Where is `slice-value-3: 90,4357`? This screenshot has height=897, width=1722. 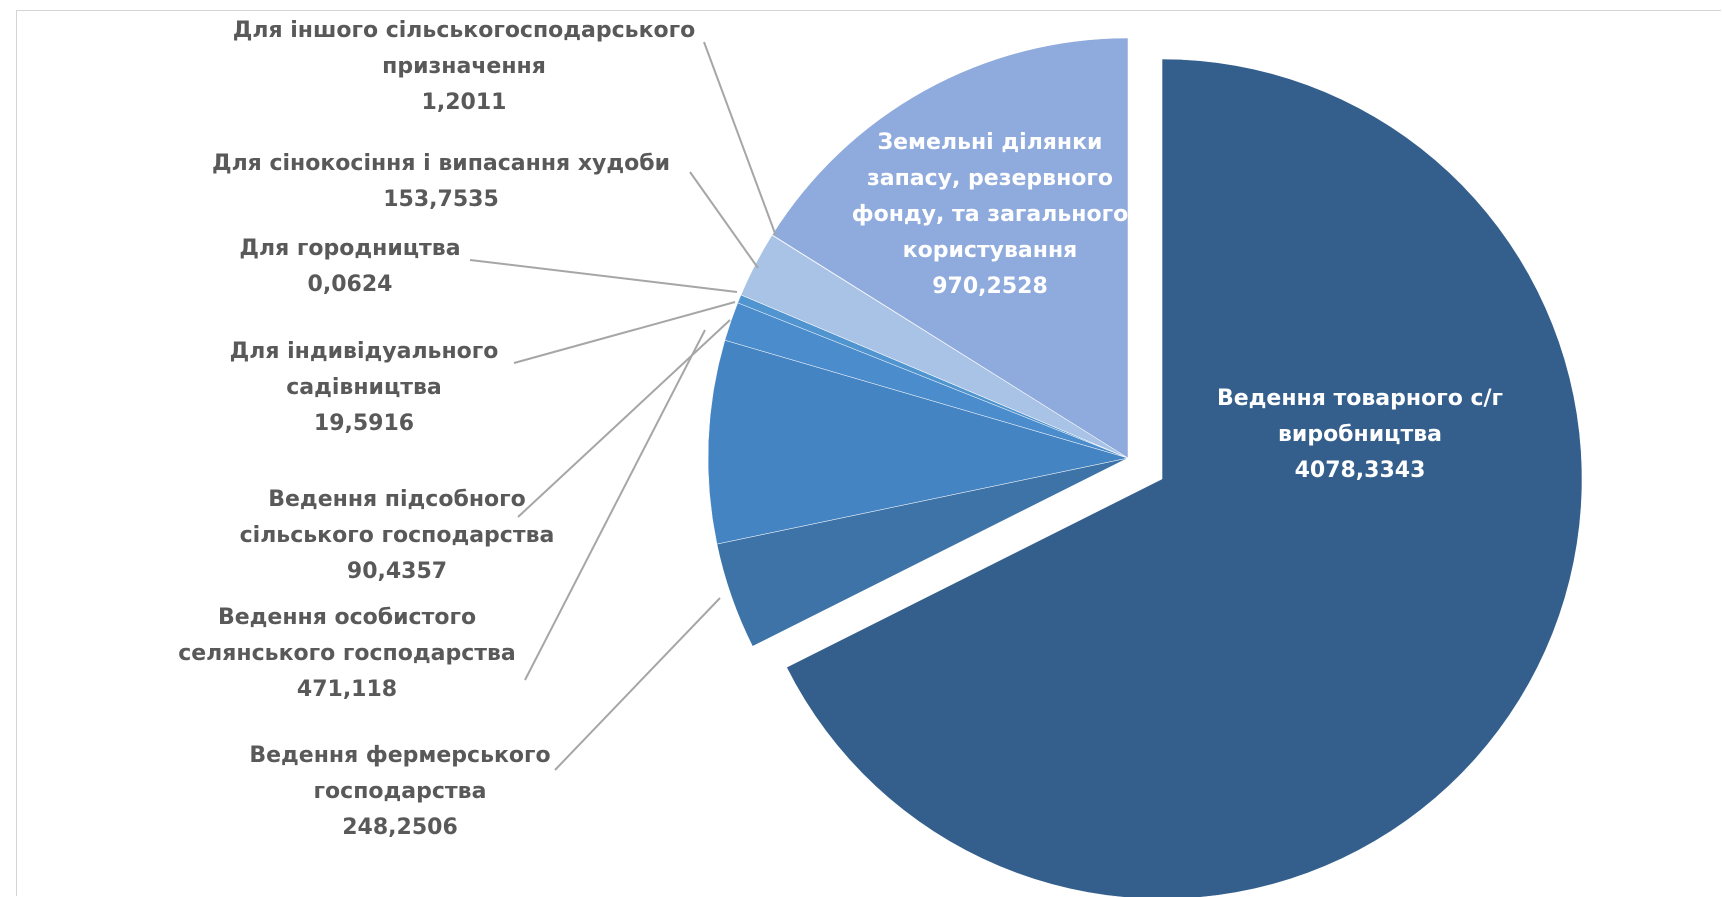 slice-value-3: 90,4357 is located at coordinates (397, 571).